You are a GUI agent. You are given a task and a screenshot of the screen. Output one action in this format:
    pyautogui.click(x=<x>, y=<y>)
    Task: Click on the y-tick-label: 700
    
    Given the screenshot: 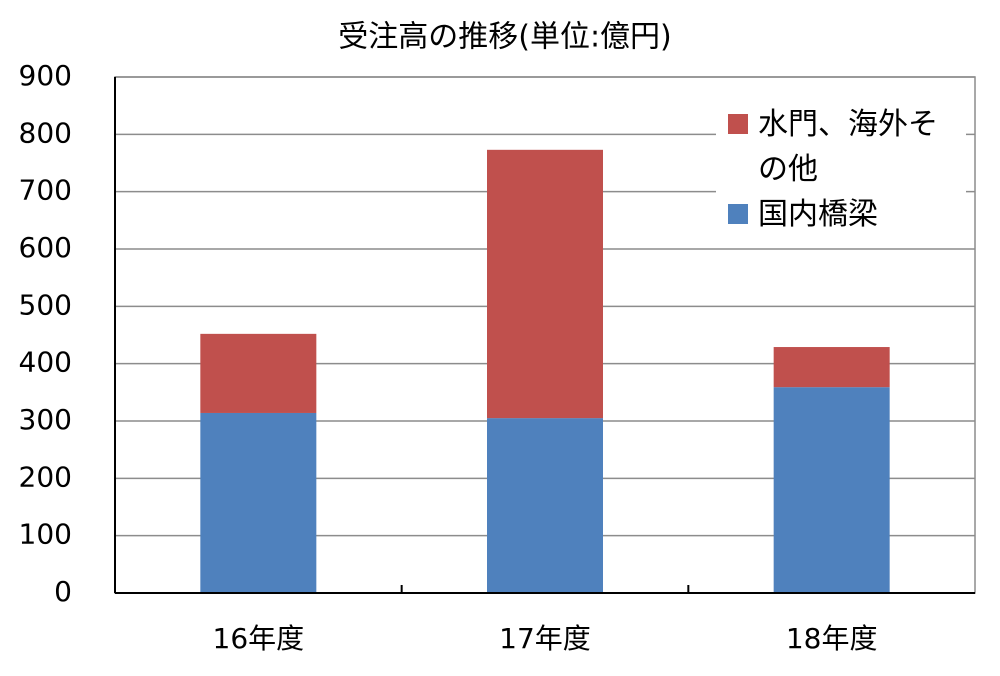 What is the action you would take?
    pyautogui.click(x=45, y=190)
    